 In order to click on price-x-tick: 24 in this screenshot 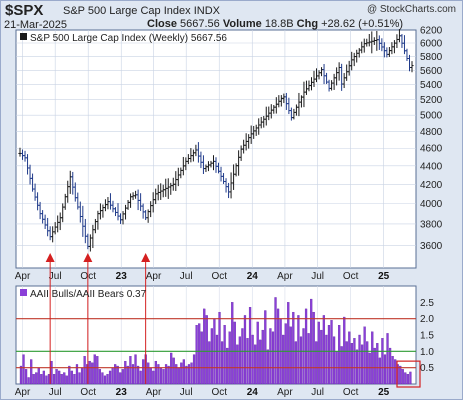, I will do `click(253, 276)`.